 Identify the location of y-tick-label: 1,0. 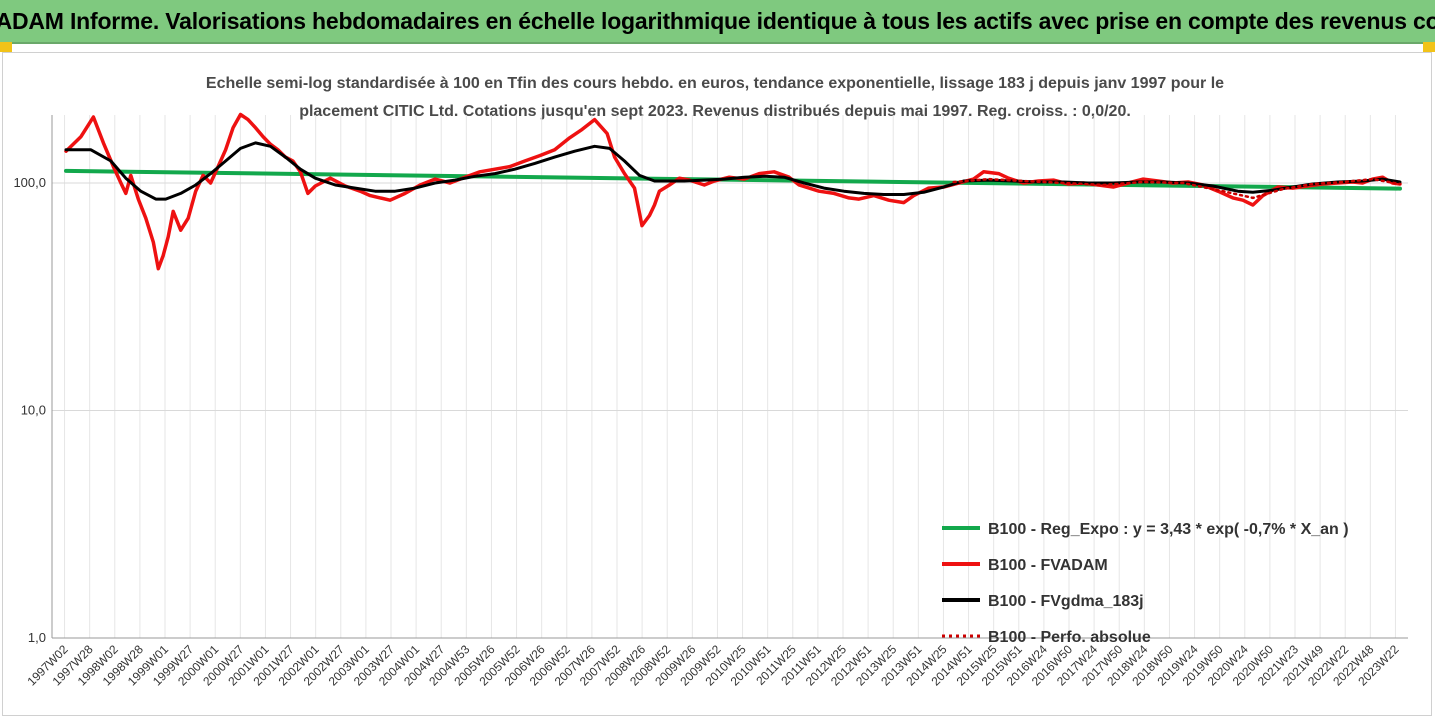
(37, 637).